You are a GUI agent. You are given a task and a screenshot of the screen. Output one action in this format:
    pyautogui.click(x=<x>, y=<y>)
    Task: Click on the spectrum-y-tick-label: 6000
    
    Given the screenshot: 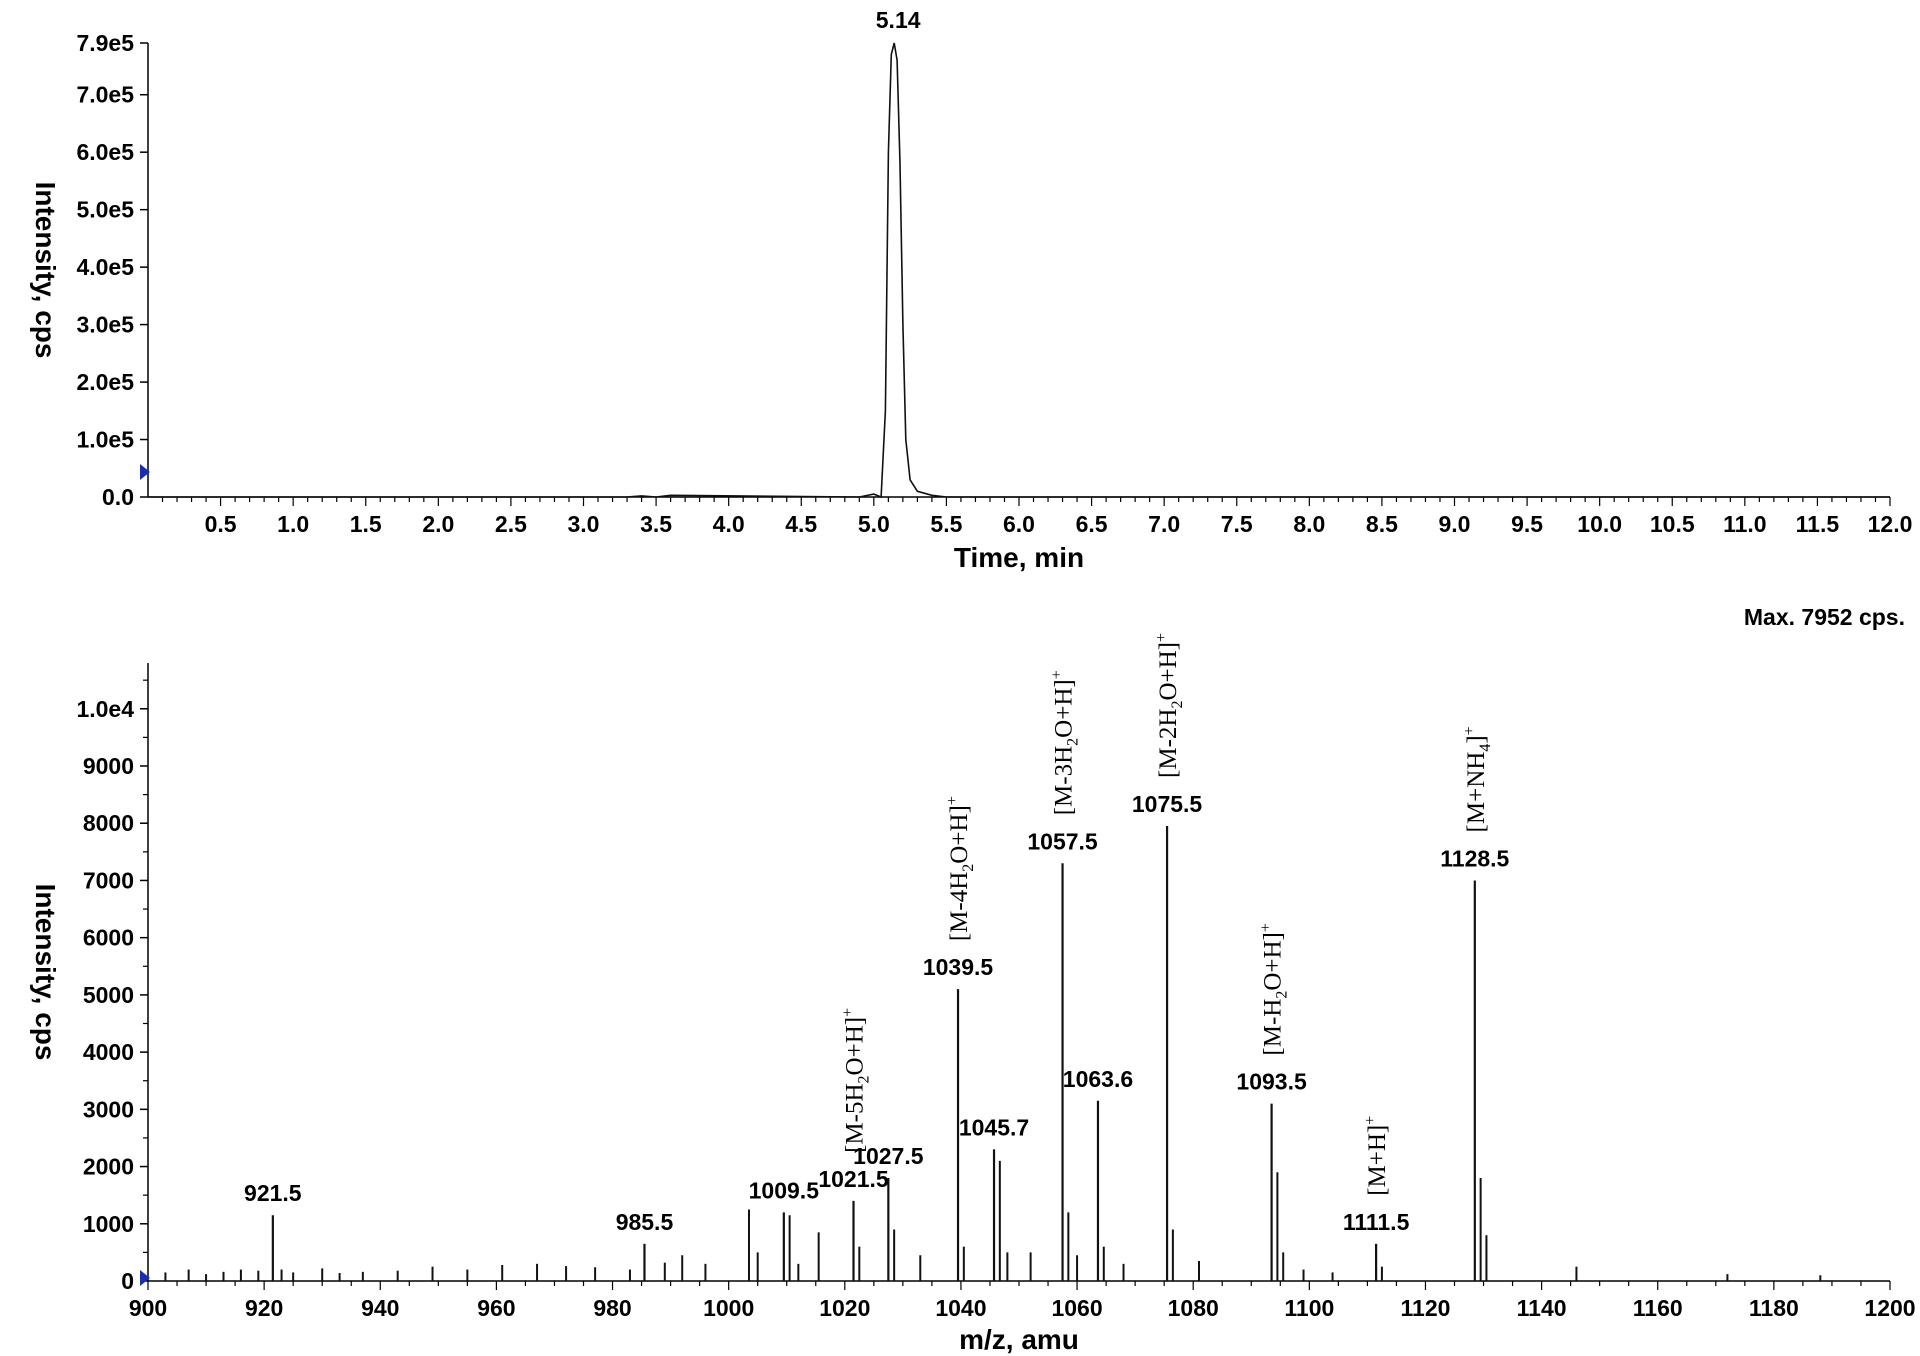 What is the action you would take?
    pyautogui.click(x=108, y=938)
    